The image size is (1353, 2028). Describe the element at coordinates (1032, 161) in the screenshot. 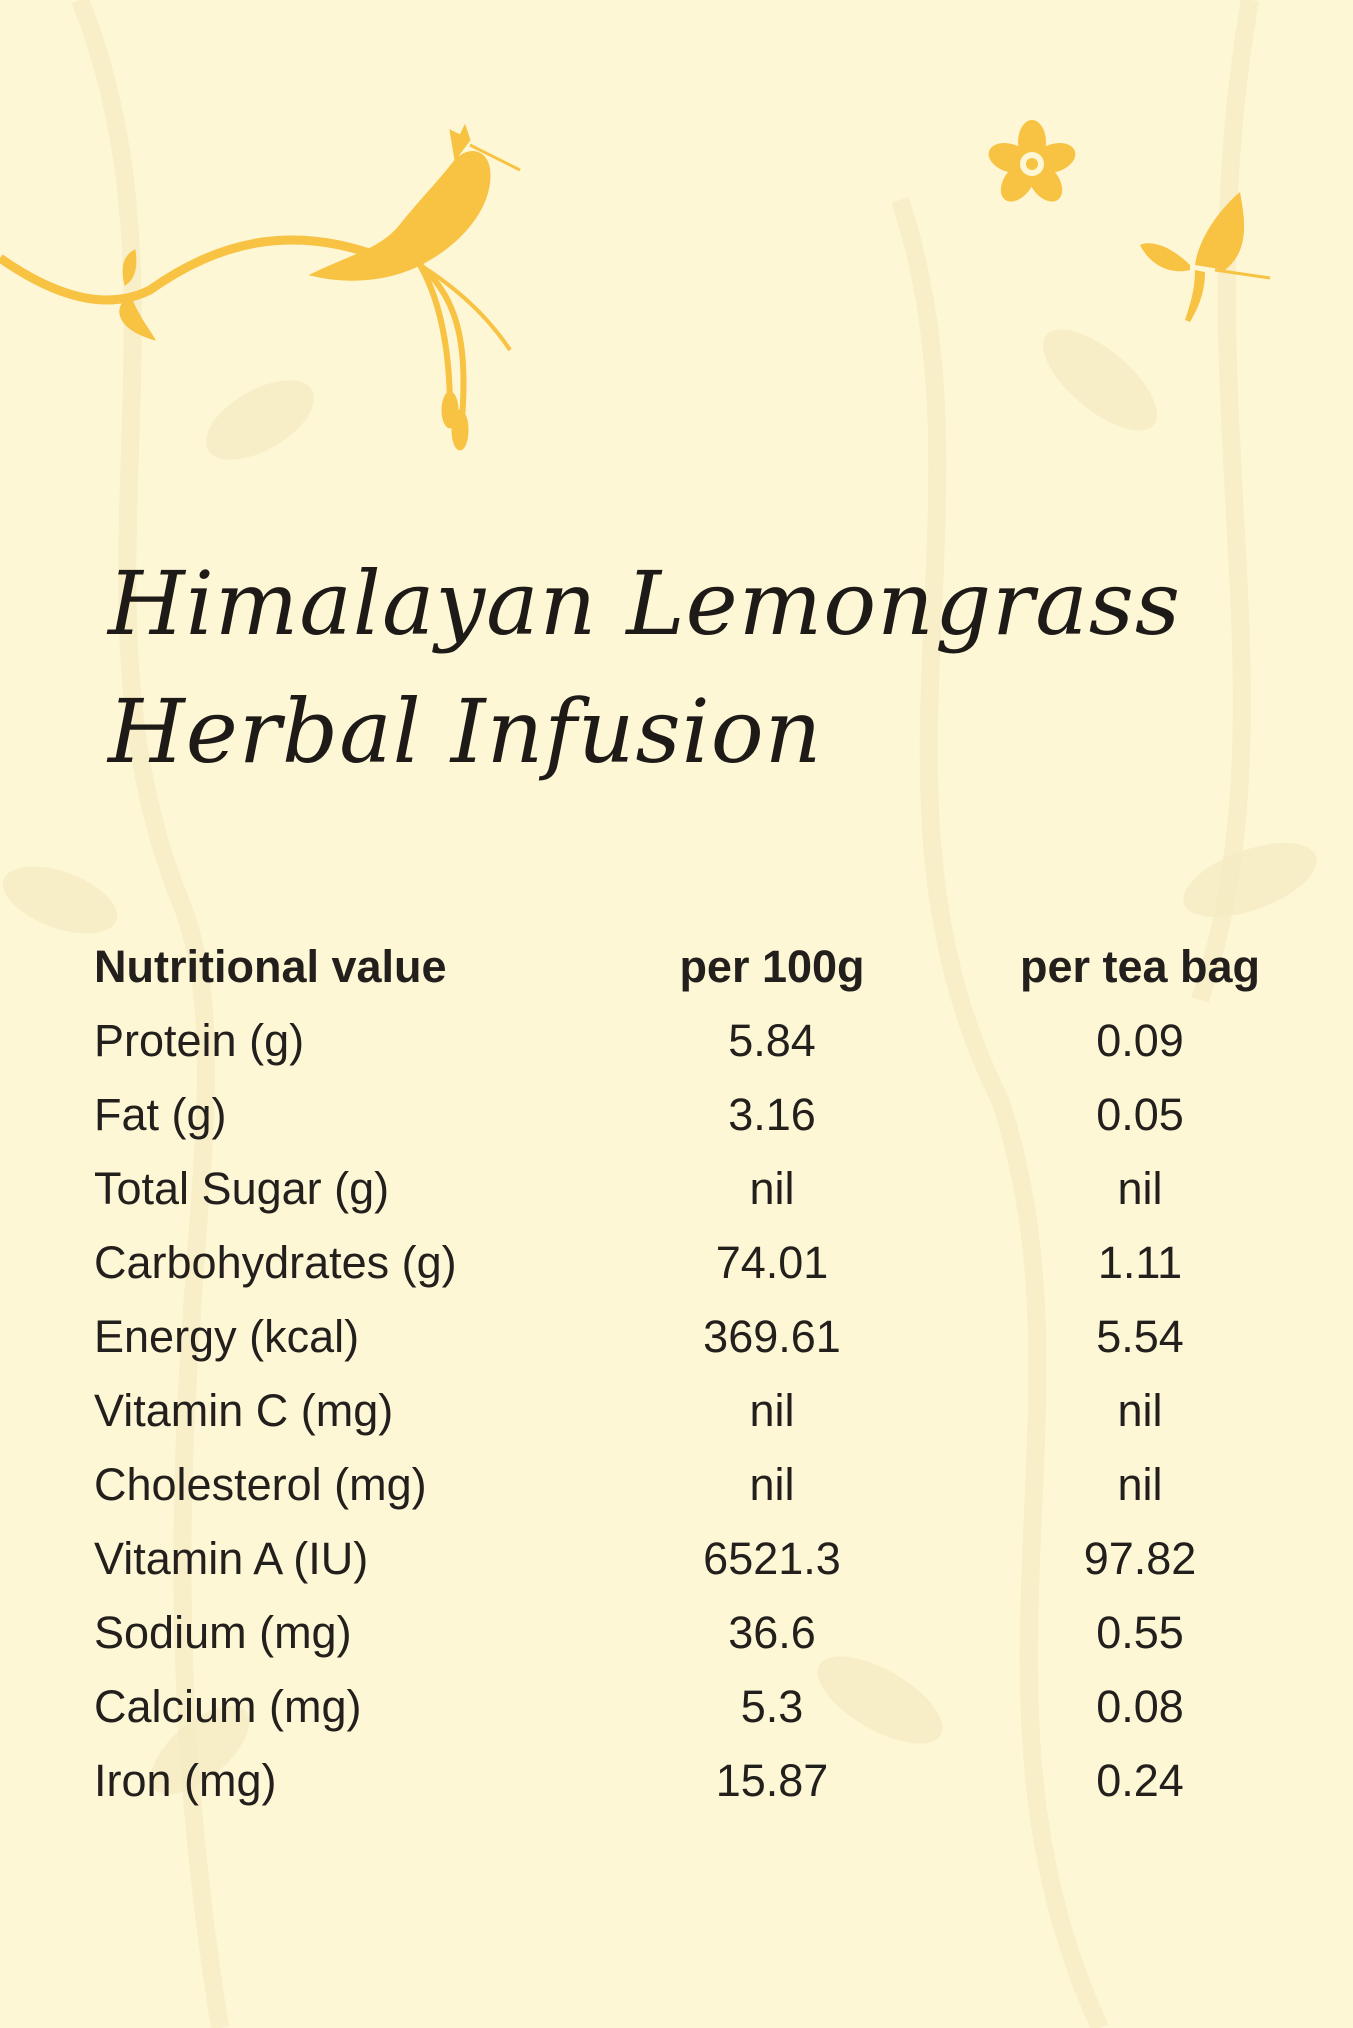

I see `flower-icon` at that location.